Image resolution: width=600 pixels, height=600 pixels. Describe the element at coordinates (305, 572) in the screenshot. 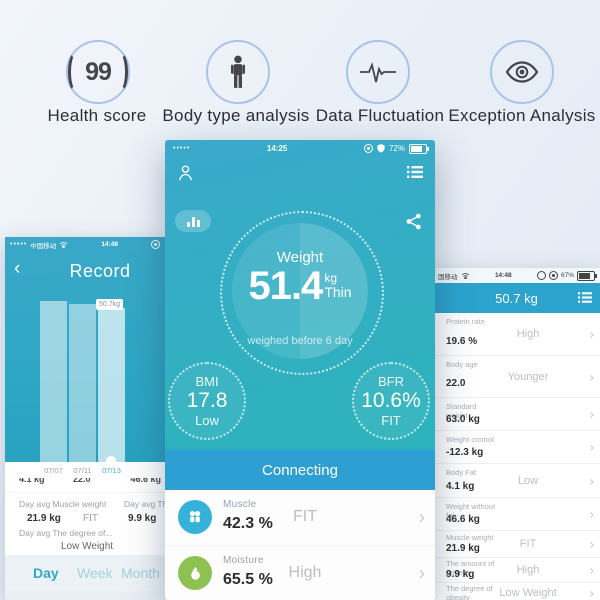

I see `moisture-status: High` at that location.